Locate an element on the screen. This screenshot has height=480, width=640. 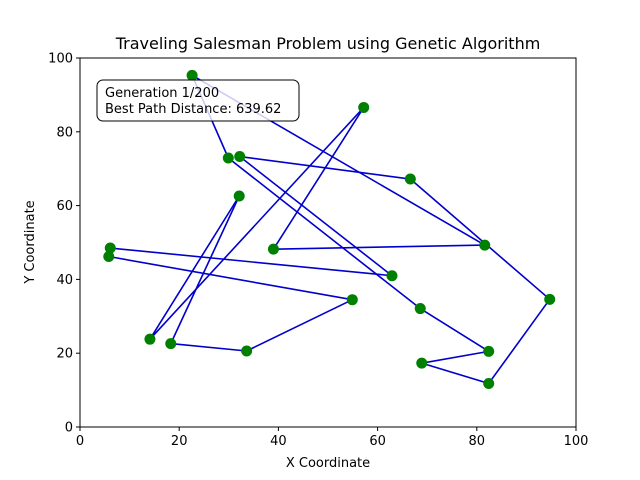
x-tick-label: 40 is located at coordinates (278, 441).